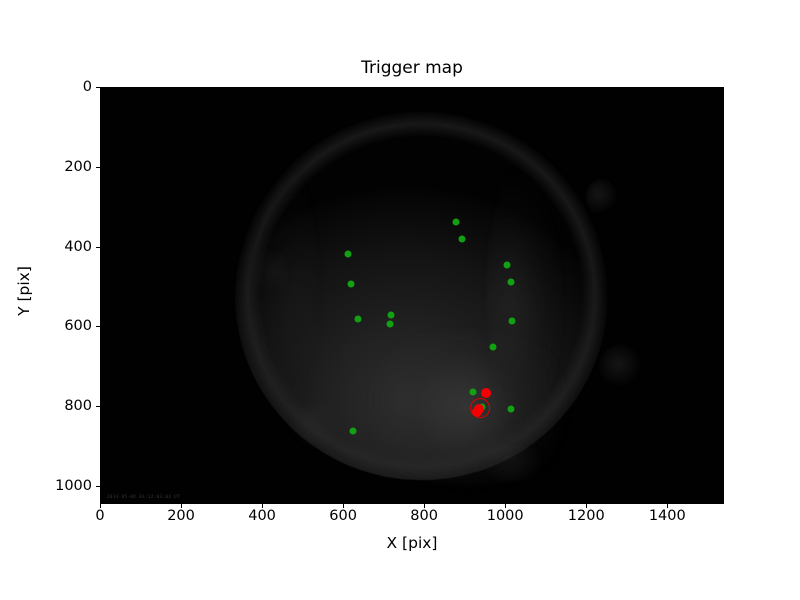 The image size is (800, 600). What do you see at coordinates (586, 516) in the screenshot?
I see `x-tick-label: 1200` at bounding box center [586, 516].